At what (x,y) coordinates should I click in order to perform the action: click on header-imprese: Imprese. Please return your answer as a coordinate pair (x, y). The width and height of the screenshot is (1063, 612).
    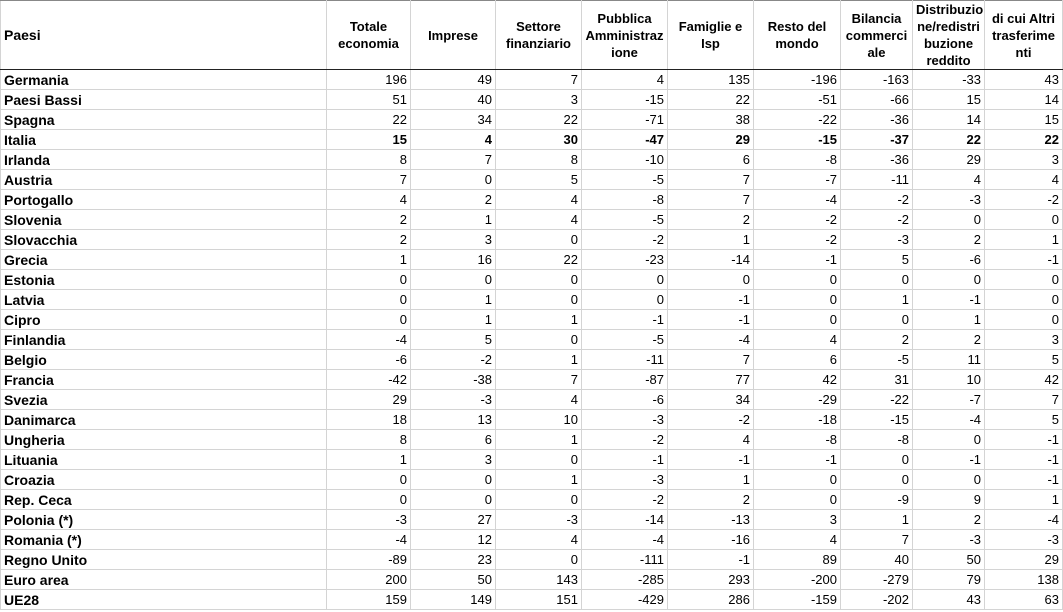
    Looking at the image, I should click on (453, 35).